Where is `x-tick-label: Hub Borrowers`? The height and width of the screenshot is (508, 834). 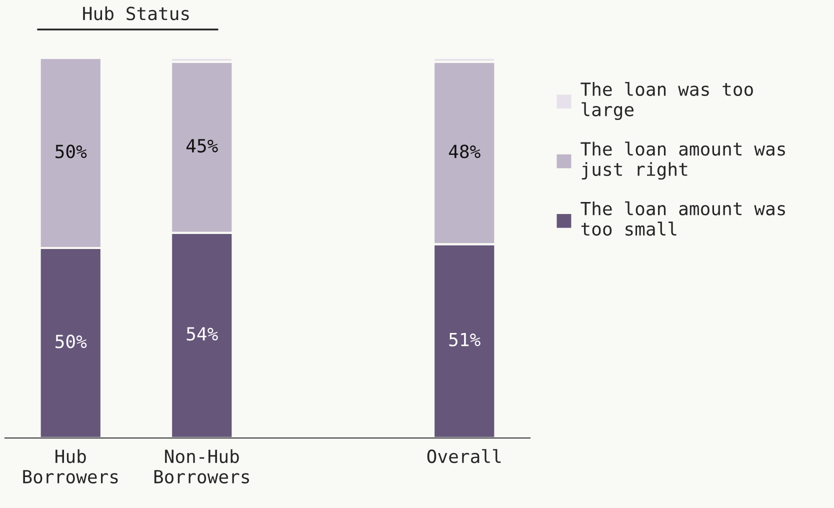
x-tick-label: Hub Borrowers is located at coordinates (70, 466).